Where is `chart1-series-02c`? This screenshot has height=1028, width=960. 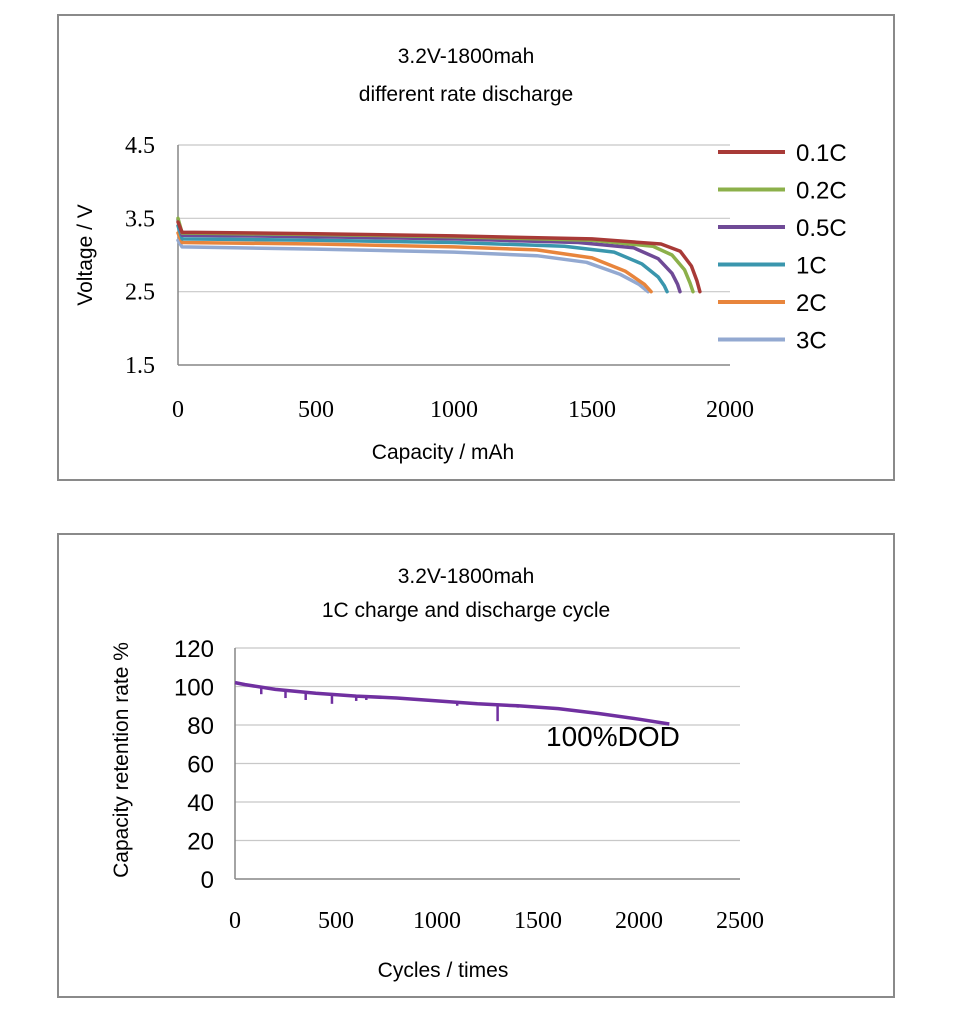 chart1-series-02c is located at coordinates (435, 255).